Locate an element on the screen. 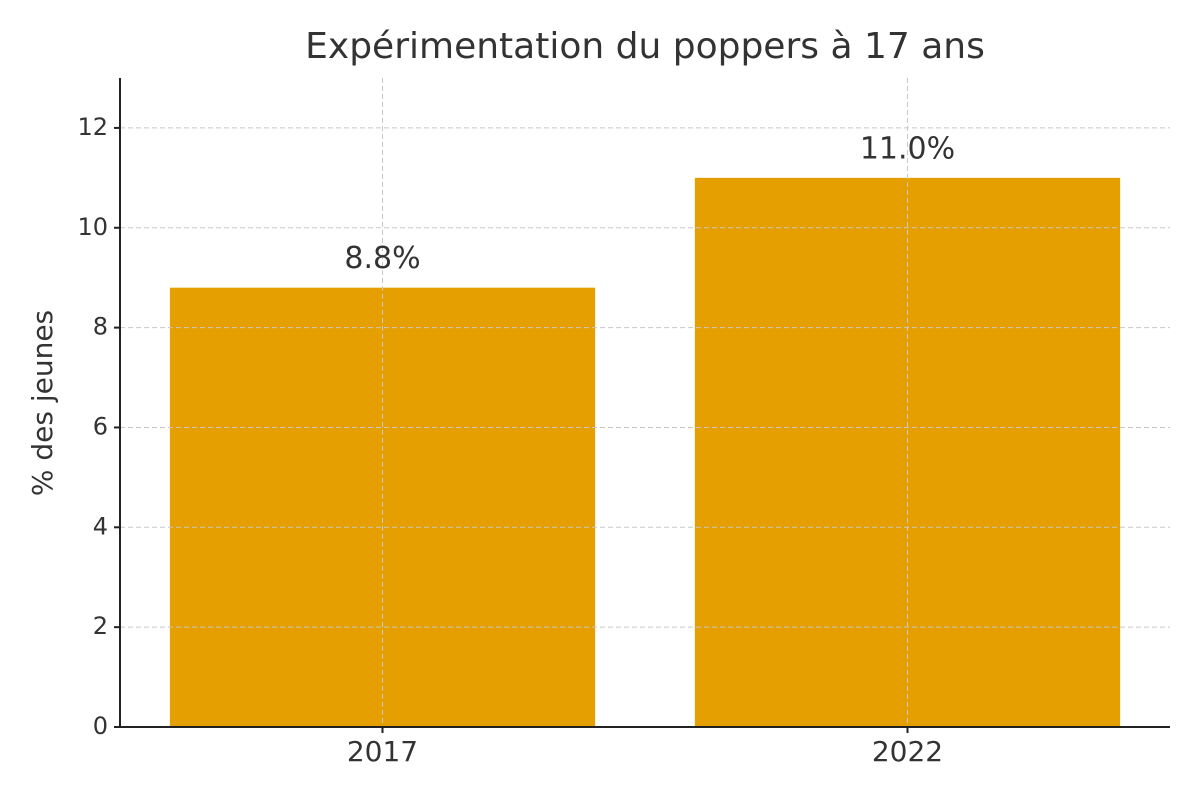  y-tick-label: 2 is located at coordinates (100, 626).